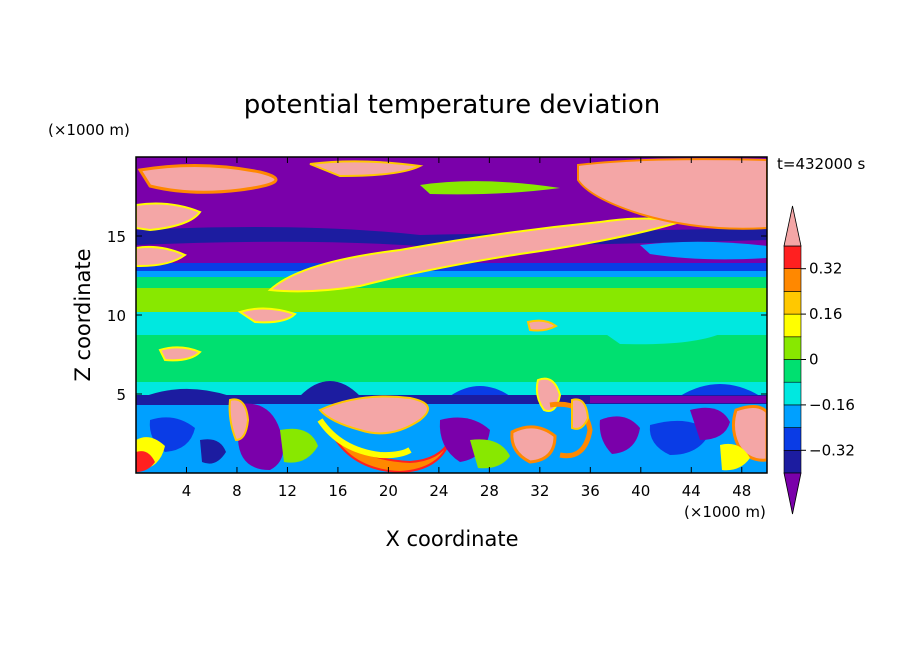 This screenshot has height=654, width=904. What do you see at coordinates (287, 491) in the screenshot?
I see `x-tick-label: 12` at bounding box center [287, 491].